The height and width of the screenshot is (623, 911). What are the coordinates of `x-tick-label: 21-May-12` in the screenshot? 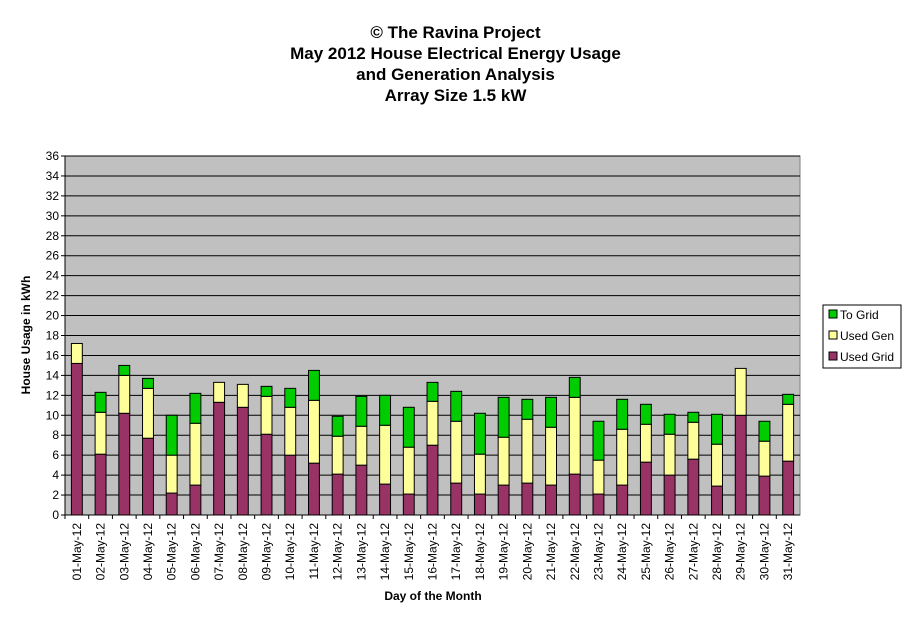 It's located at (551, 552).